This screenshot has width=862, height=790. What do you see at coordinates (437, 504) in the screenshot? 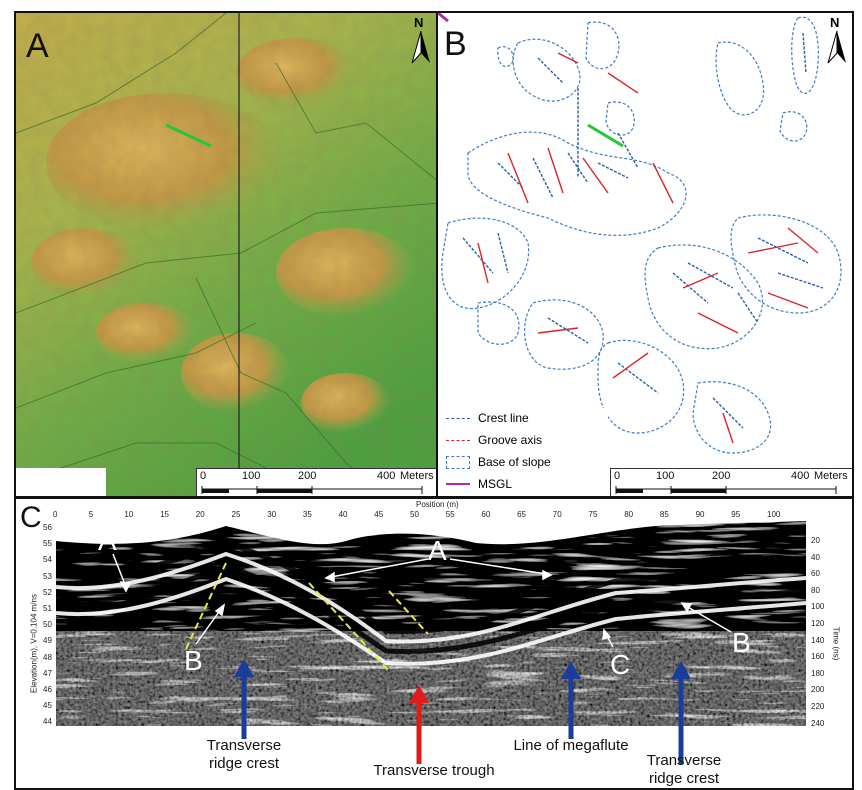
I see `position-axis-label: Position (m)` at bounding box center [437, 504].